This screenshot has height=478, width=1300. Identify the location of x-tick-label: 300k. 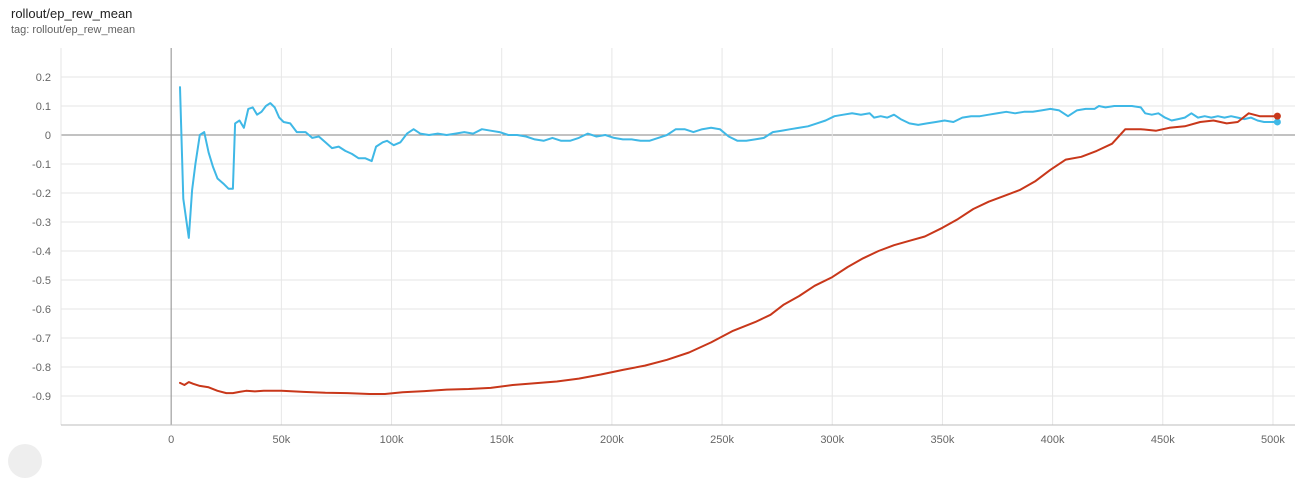
(832, 440).